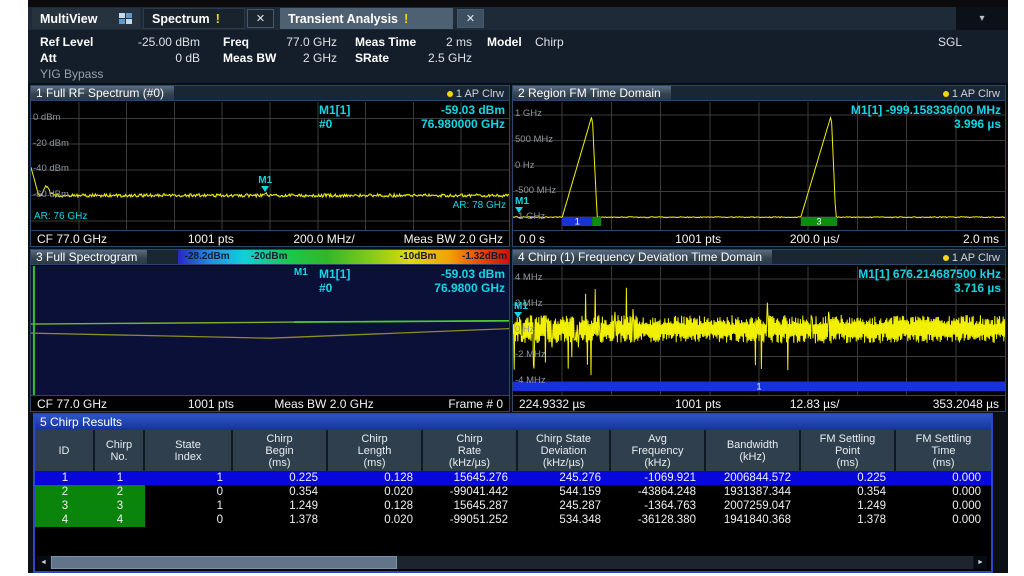 The width and height of the screenshot is (1024, 576). Describe the element at coordinates (250, 58) in the screenshot. I see `meas-bw-label: Meas BW` at that location.